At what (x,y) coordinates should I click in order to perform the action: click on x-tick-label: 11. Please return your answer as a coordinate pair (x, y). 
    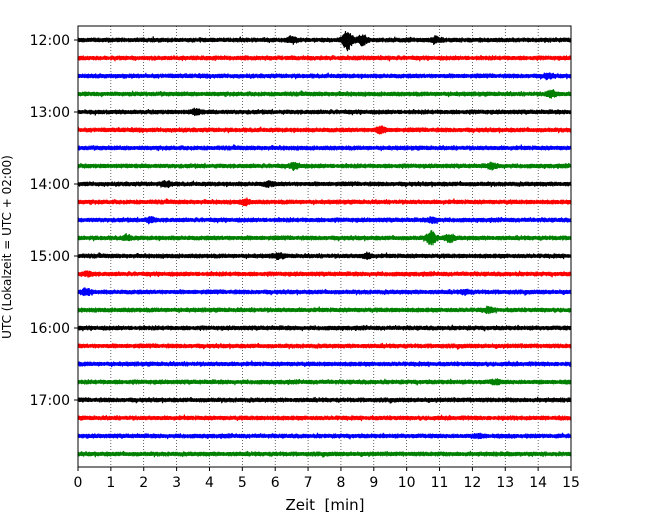
    Looking at the image, I should click on (440, 483).